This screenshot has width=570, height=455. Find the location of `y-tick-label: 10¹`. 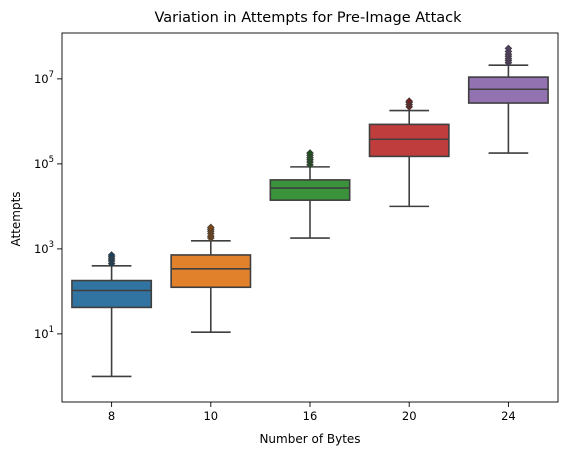

y-tick-label: 10¹ is located at coordinates (44, 333).